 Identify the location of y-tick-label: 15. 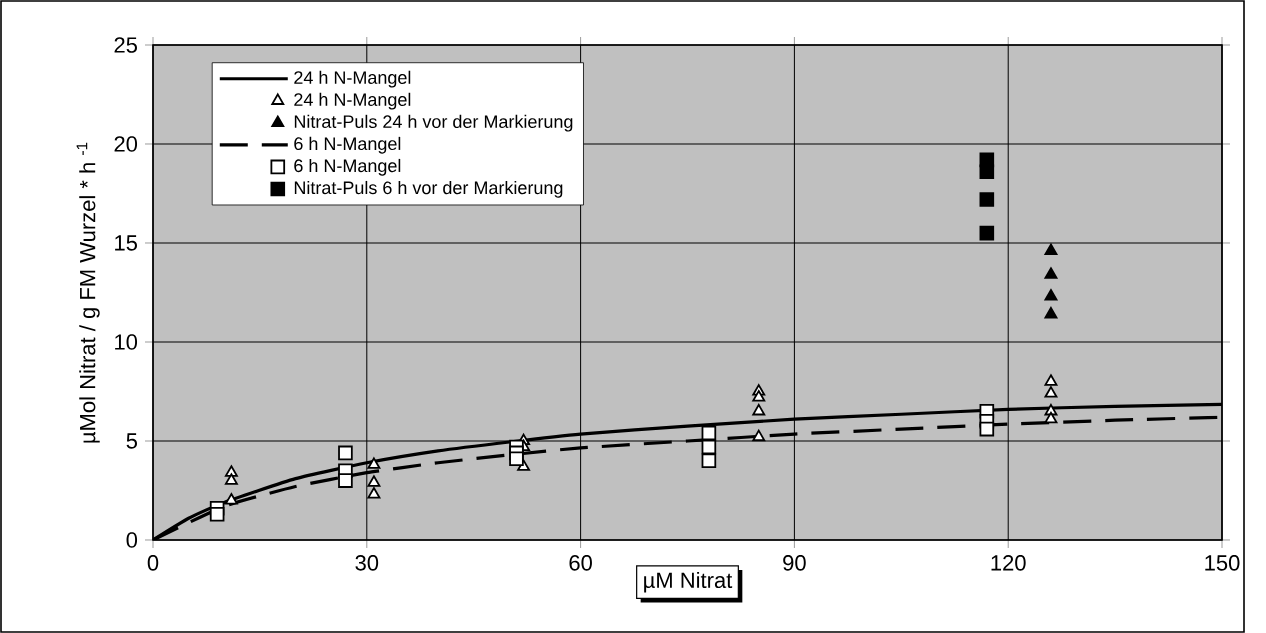
(126, 243).